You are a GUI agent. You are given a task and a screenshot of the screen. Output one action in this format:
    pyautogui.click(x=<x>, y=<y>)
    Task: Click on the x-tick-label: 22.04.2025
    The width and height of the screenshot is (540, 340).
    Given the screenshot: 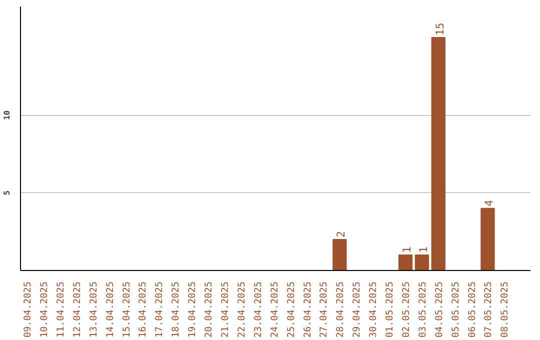 What is the action you would take?
    pyautogui.click(x=242, y=309)
    